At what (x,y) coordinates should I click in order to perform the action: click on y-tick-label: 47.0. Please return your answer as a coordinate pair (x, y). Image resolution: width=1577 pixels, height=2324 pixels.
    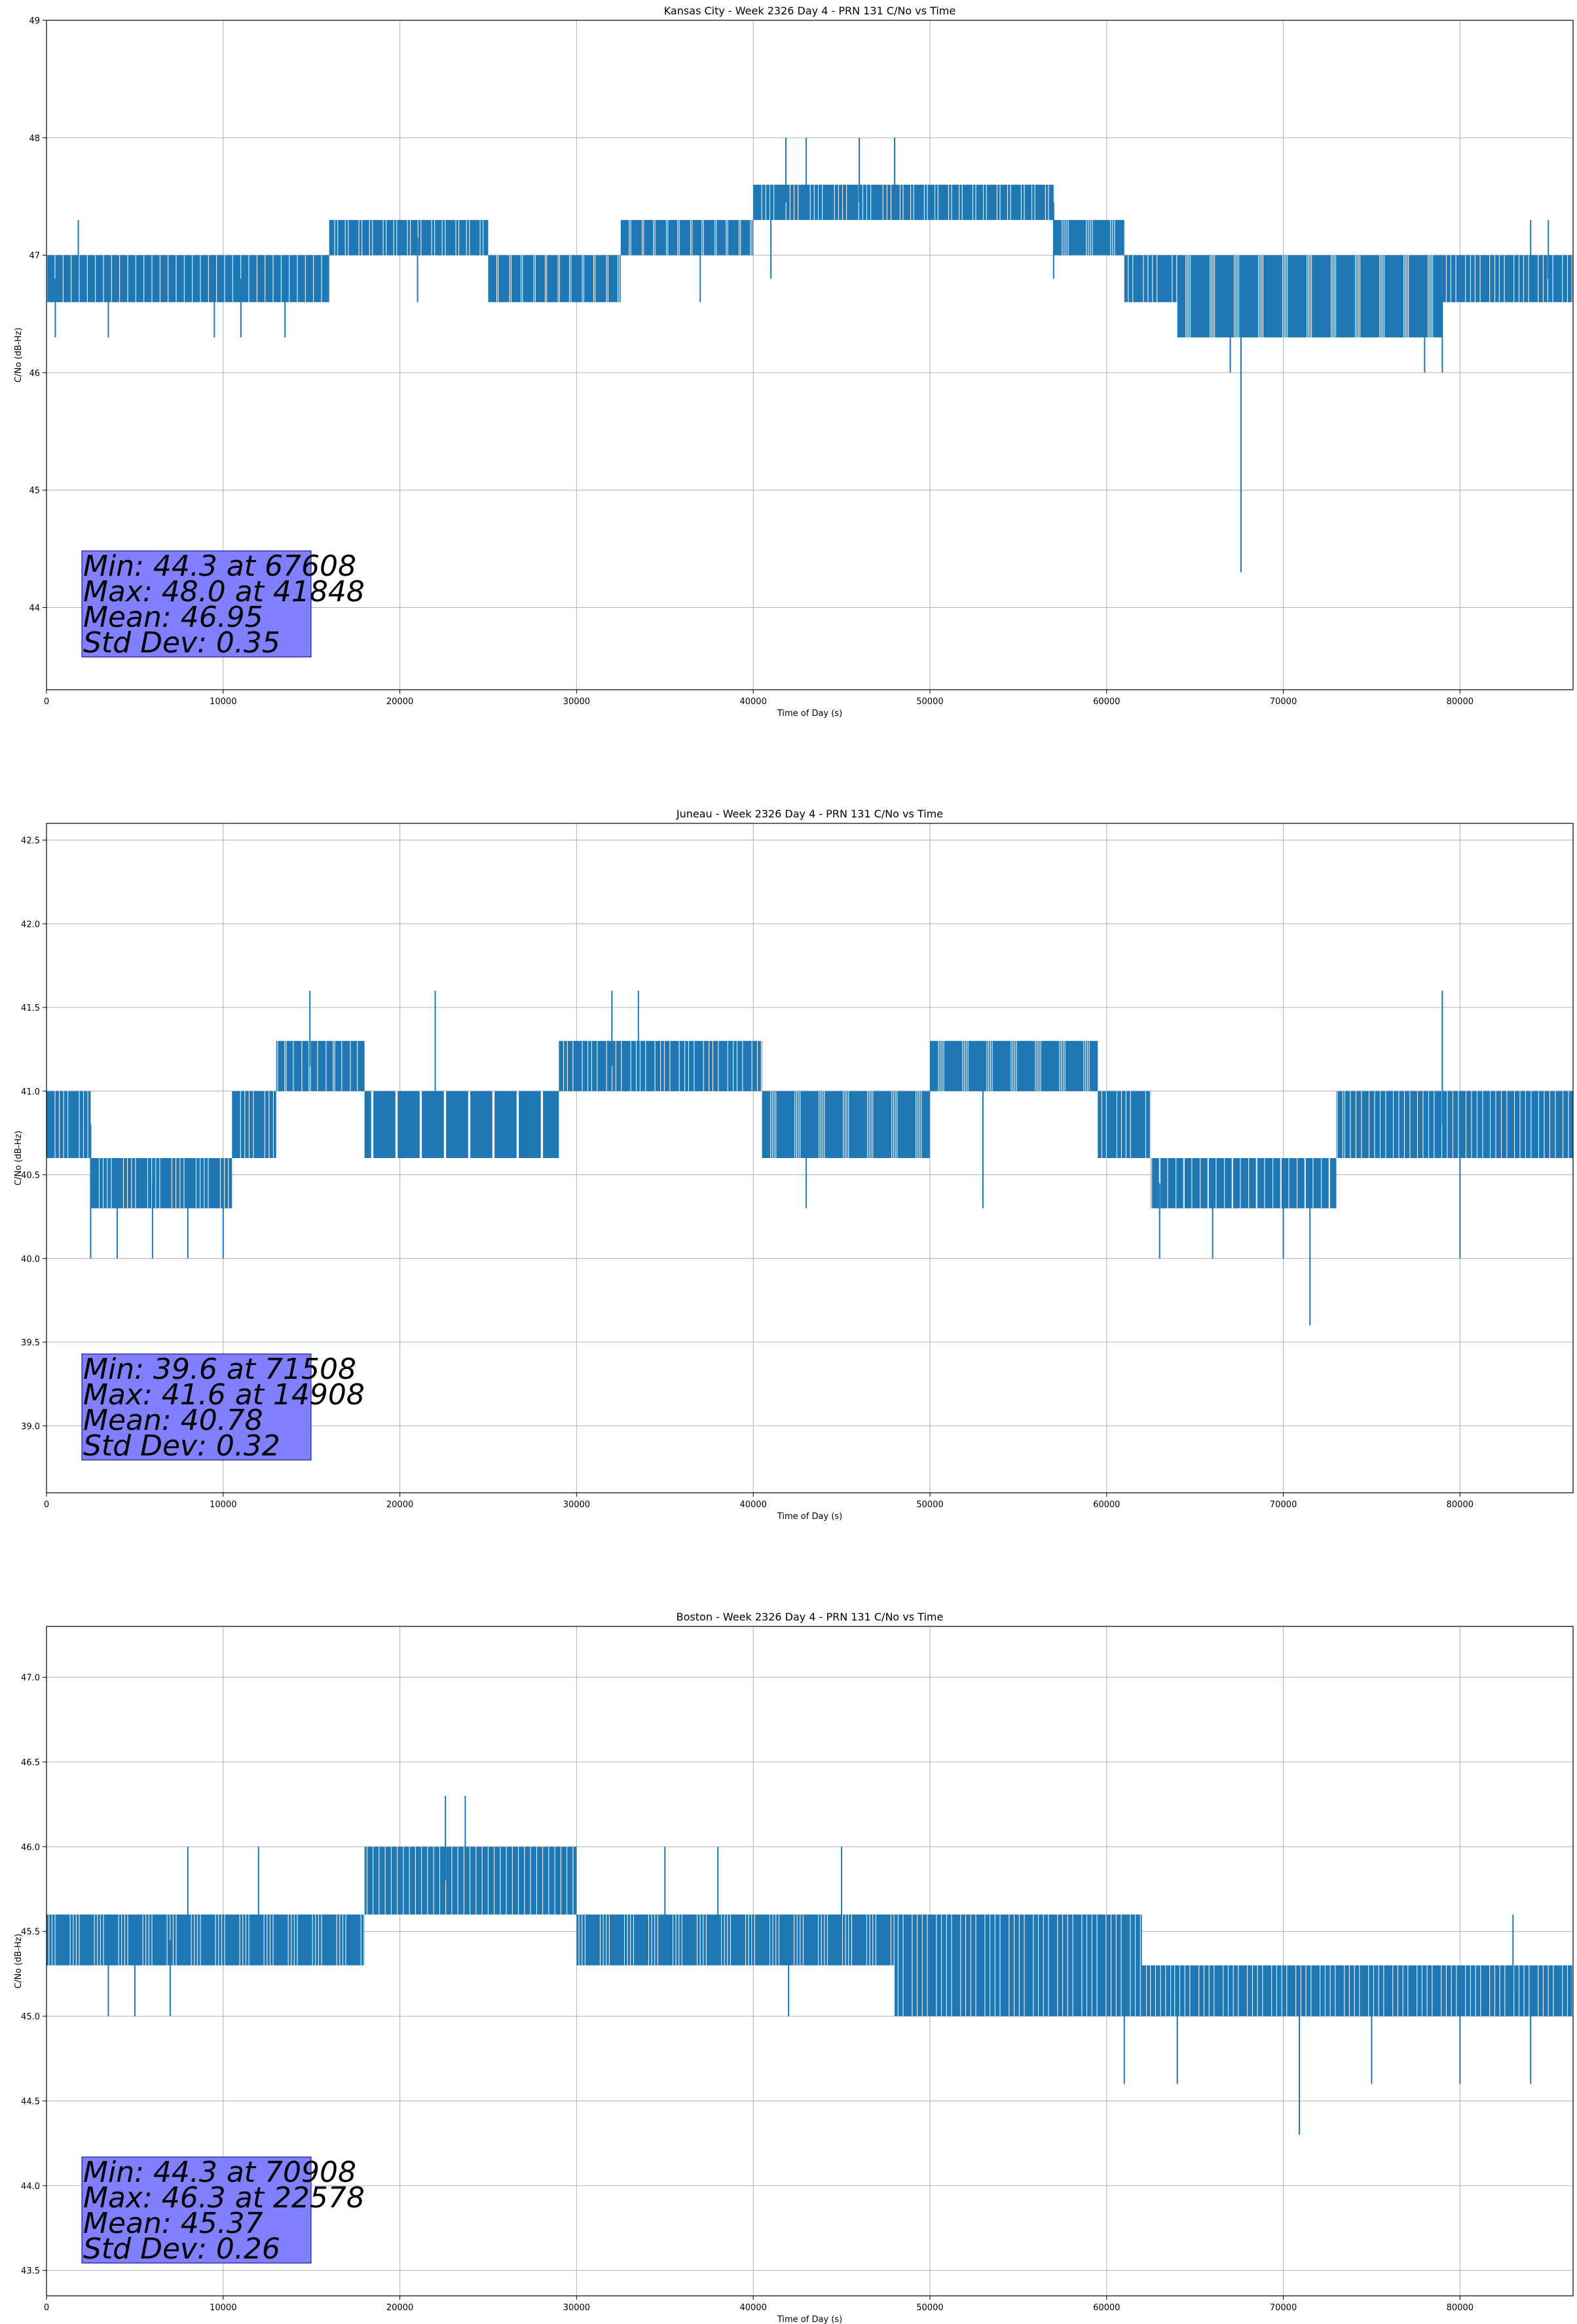
    Looking at the image, I should click on (30, 1678).